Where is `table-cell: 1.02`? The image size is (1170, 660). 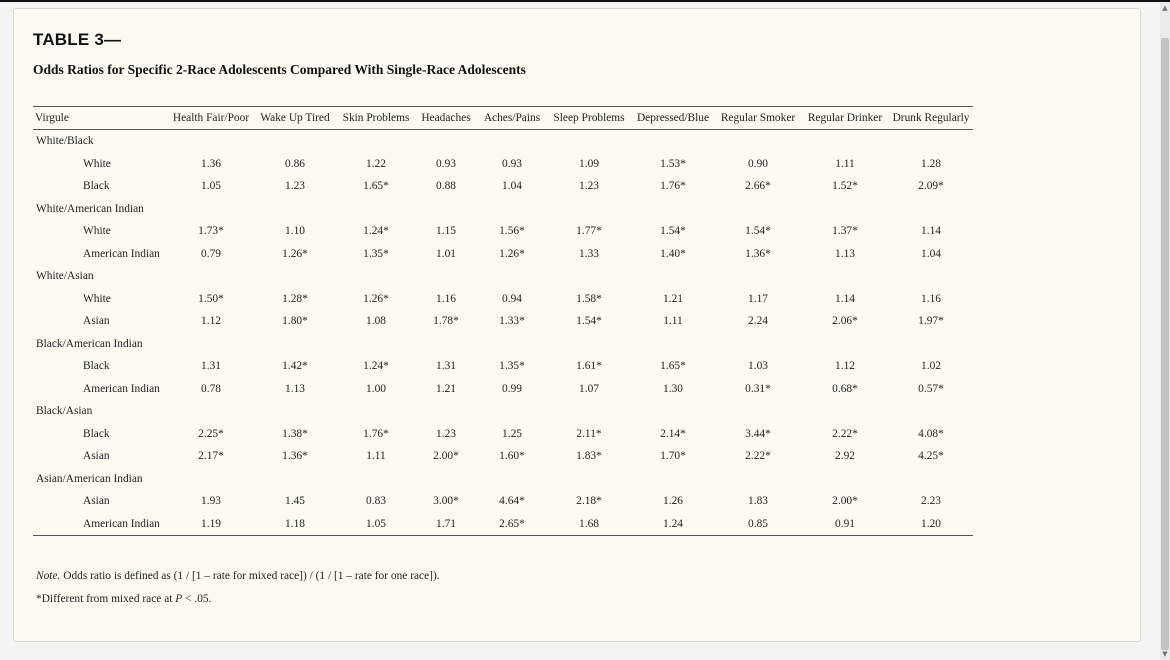 table-cell: 1.02 is located at coordinates (931, 366).